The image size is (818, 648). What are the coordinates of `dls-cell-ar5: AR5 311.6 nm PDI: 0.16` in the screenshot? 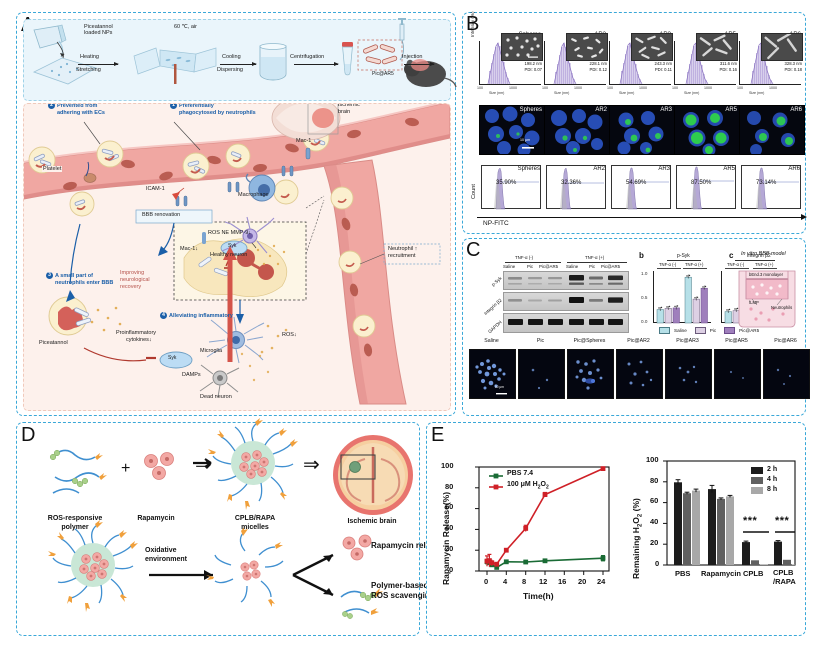 It's located at (705, 63).